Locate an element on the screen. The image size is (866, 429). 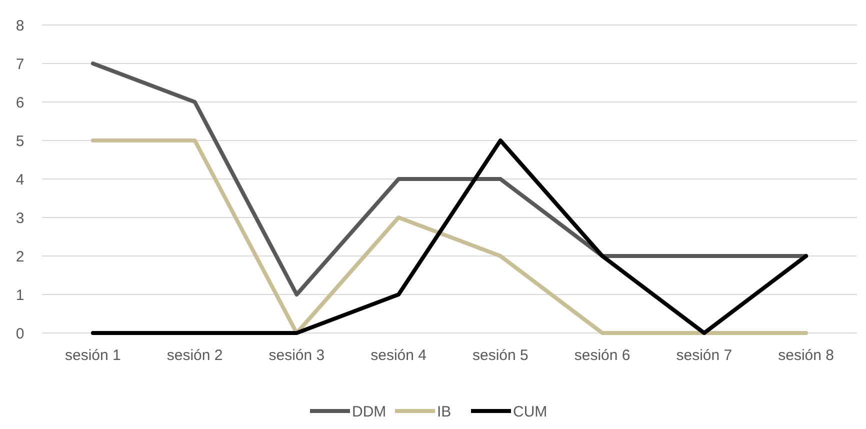
legend-label: CUM is located at coordinates (530, 411).